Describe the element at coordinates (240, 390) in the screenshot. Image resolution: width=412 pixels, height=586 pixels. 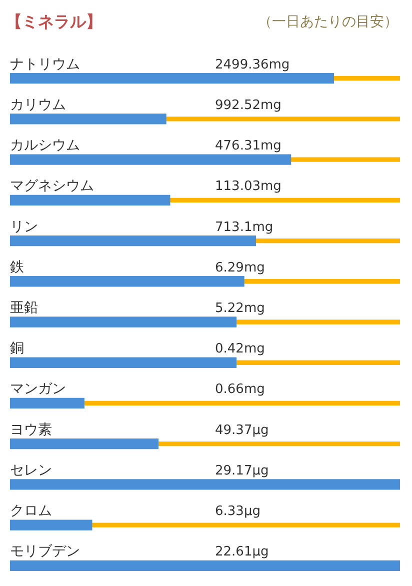
I see `annotation: 0.66mg` at that location.